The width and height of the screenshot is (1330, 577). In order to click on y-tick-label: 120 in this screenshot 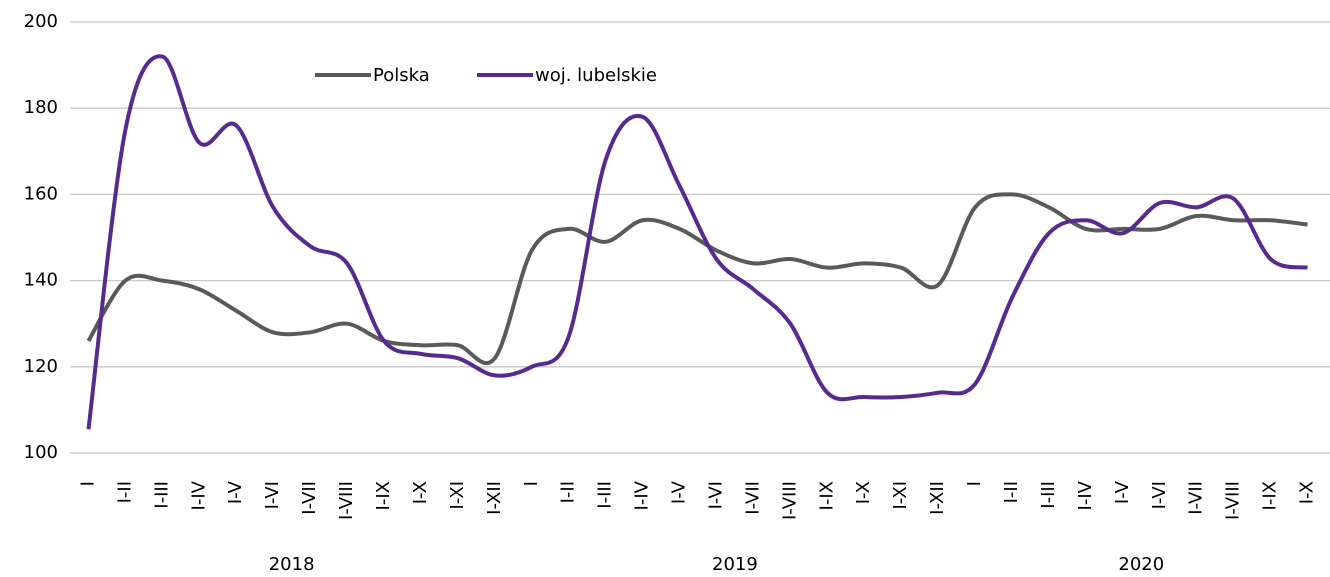, I will do `click(41, 366)`.